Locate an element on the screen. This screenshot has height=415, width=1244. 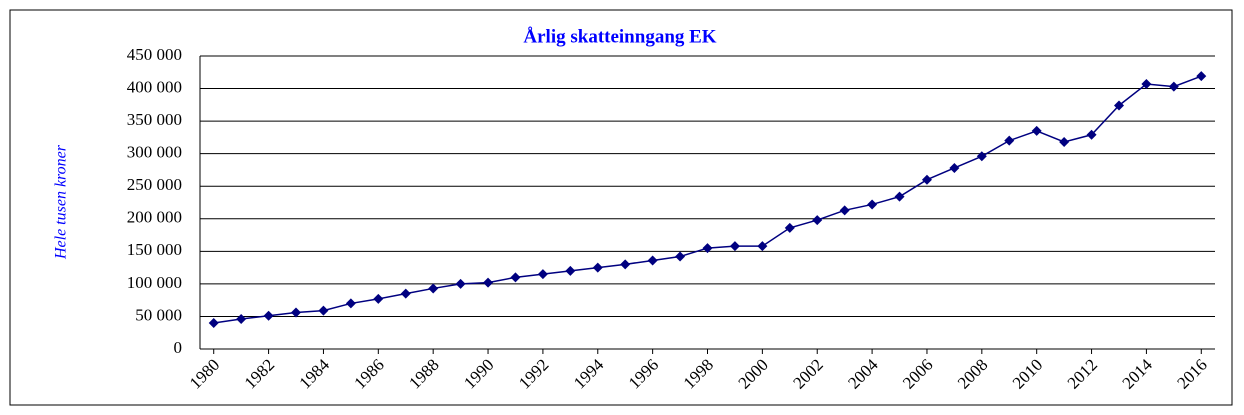
y-tick-label: 300 000 is located at coordinates (154, 152).